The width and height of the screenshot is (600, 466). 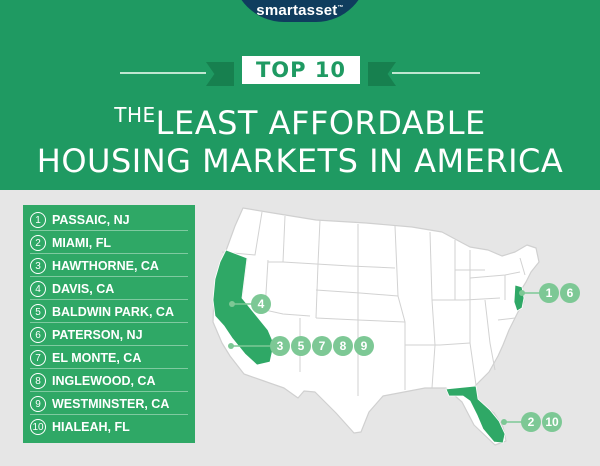 I want to click on marker-label: 9, so click(x=364, y=346).